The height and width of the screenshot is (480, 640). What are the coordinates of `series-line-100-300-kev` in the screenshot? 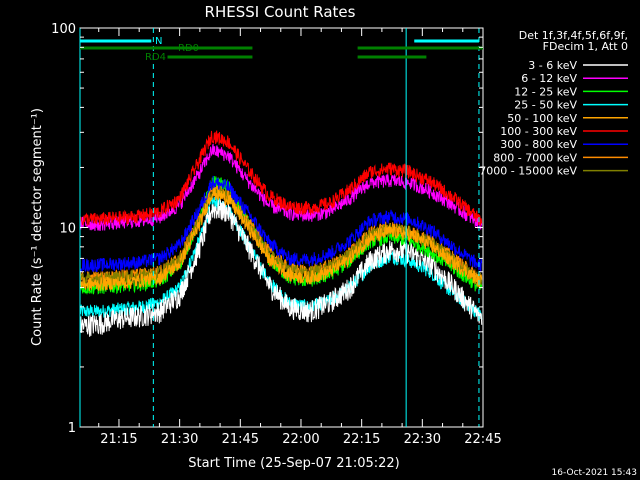 It's located at (281, 178).